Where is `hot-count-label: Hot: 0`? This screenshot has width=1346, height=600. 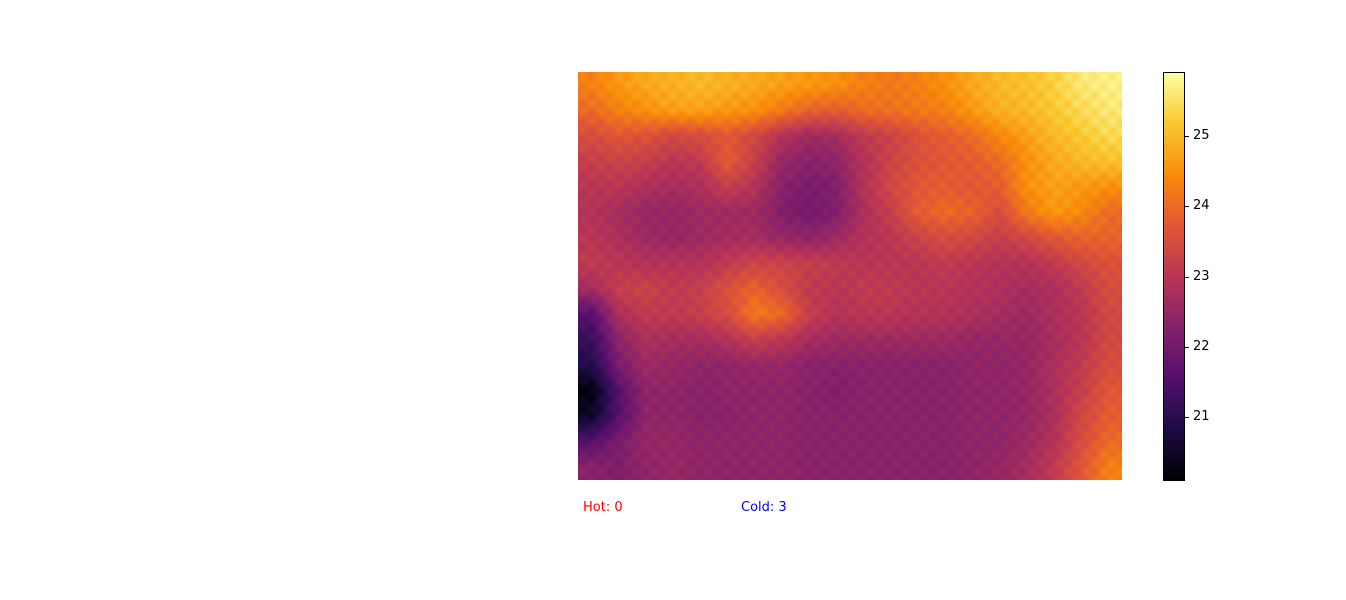
hot-count-label: Hot: 0 is located at coordinates (603, 507).